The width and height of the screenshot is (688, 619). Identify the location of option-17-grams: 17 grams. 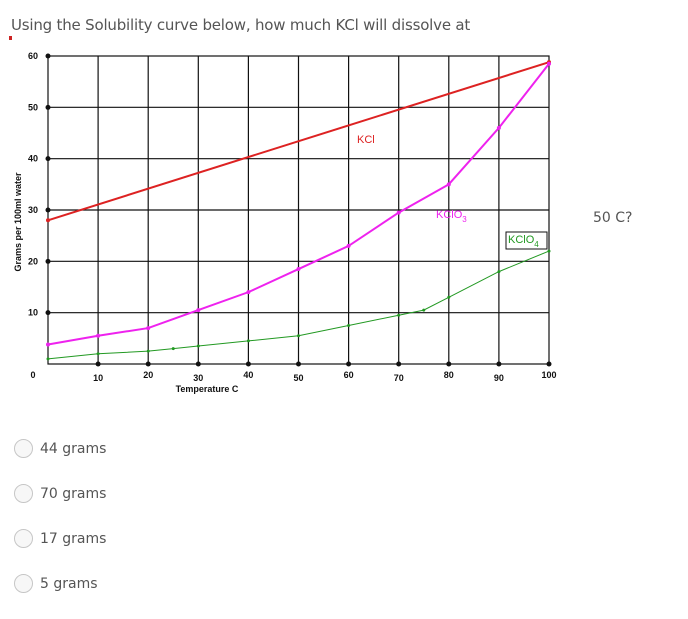
(60, 538).